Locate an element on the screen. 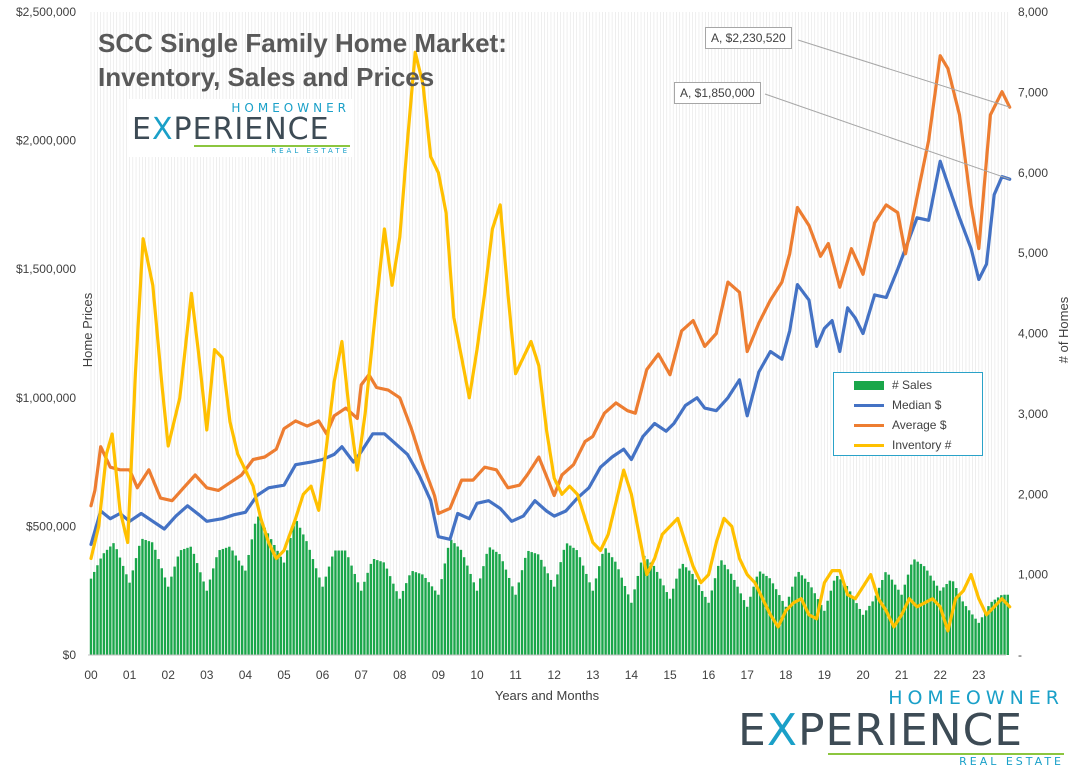 This screenshot has width=1078, height=781. y-tick-left: $1,500,000 is located at coordinates (46, 269).